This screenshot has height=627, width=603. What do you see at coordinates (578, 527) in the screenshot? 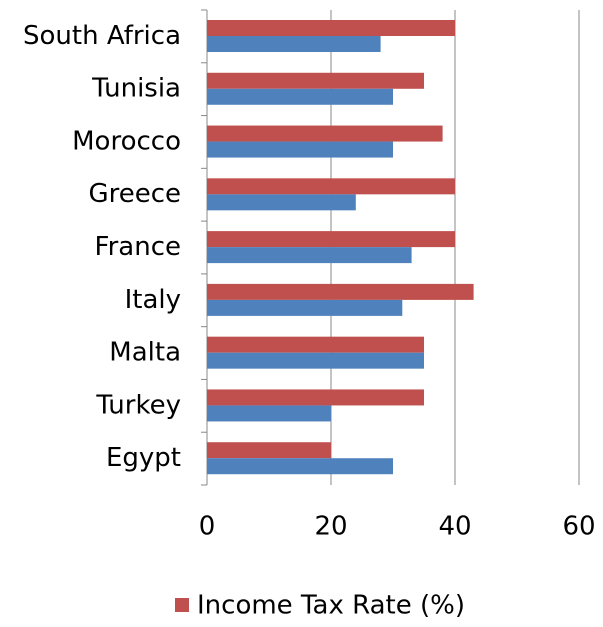
I see `x-tick-label: 60` at bounding box center [578, 527].